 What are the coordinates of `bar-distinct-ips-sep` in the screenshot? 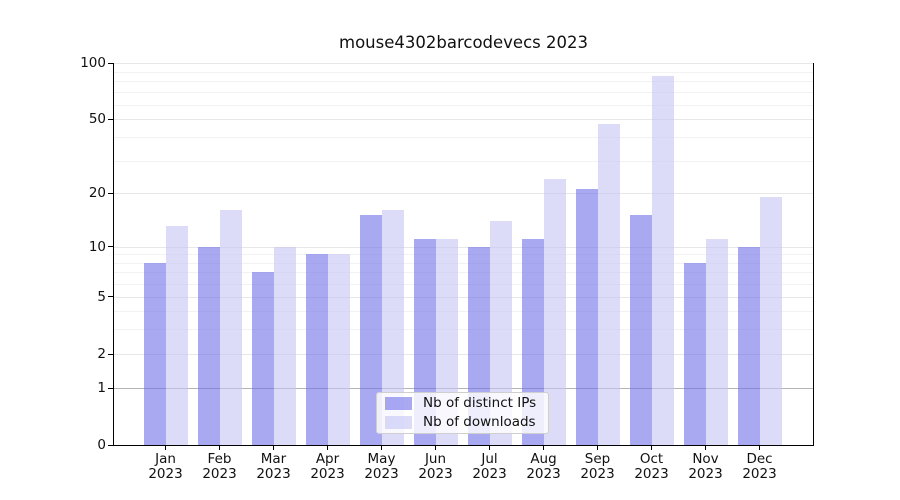 It's located at (586, 317).